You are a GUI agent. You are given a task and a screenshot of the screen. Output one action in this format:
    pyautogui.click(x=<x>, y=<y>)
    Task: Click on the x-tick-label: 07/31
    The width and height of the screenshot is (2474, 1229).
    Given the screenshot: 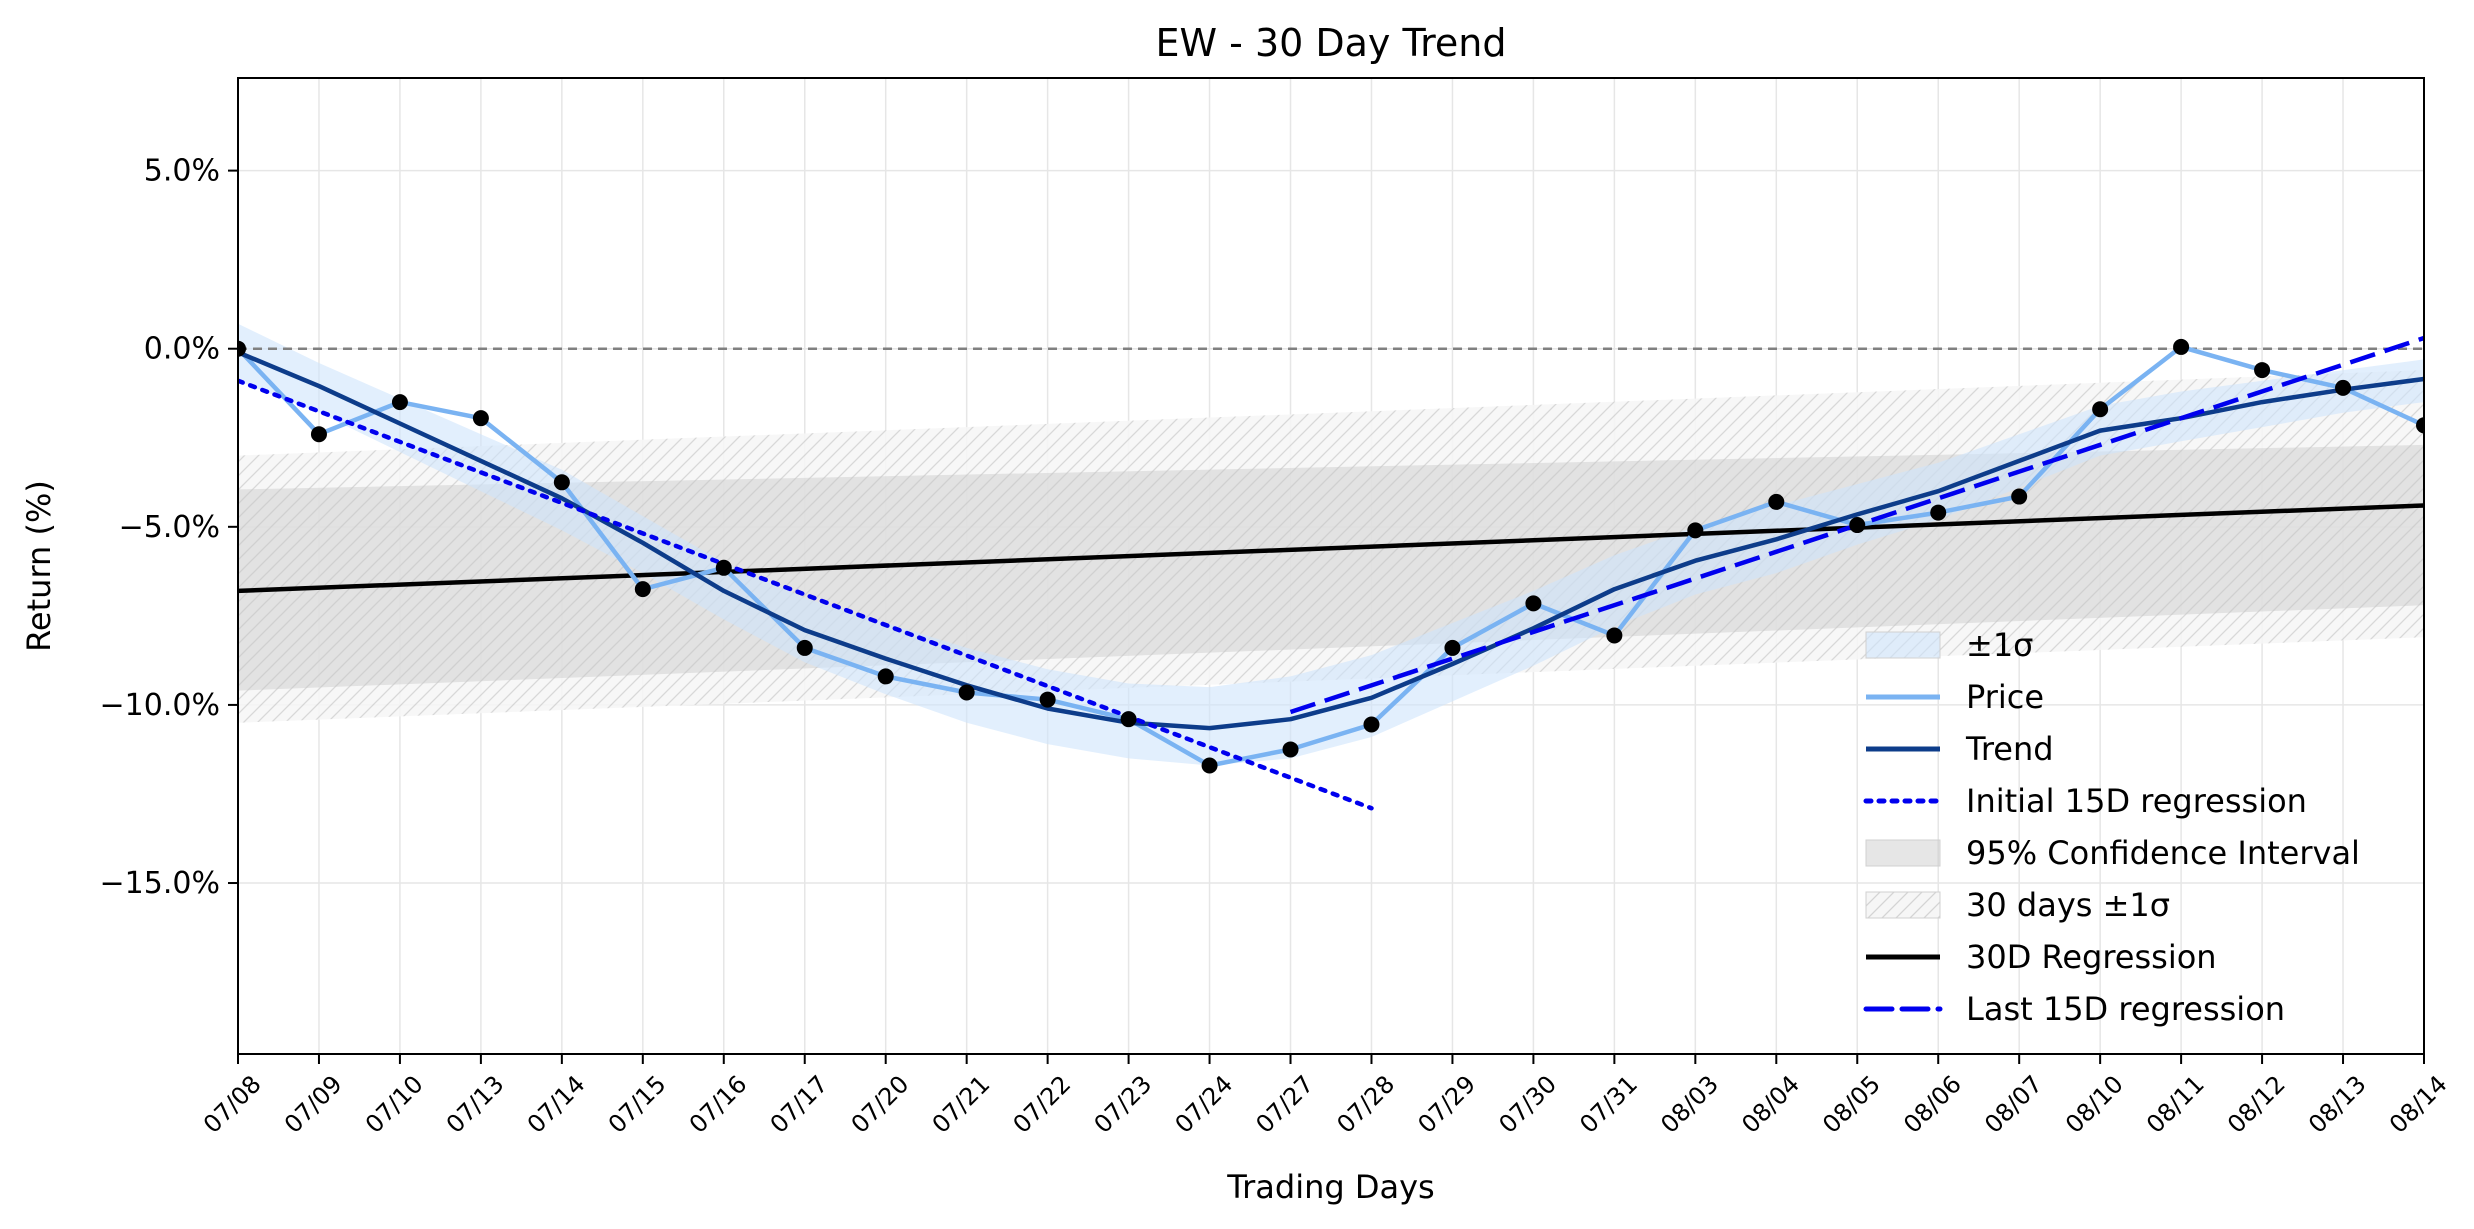 What is the action you would take?
    pyautogui.click(x=1608, y=1104)
    